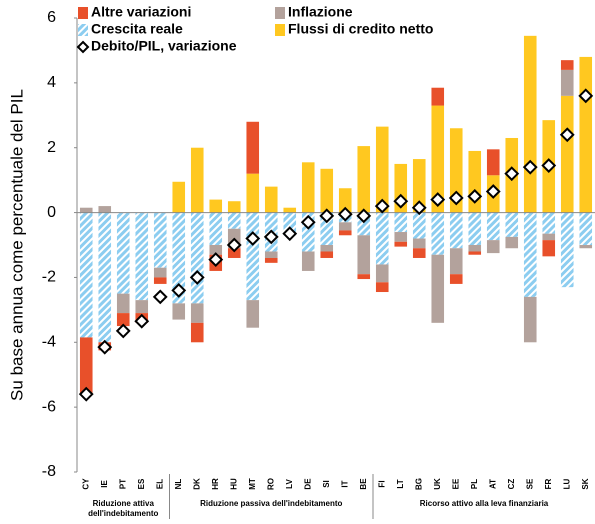 The height and width of the screenshot is (524, 595). What do you see at coordinates (51, 147) in the screenshot?
I see `y-tick-label: 2` at bounding box center [51, 147].